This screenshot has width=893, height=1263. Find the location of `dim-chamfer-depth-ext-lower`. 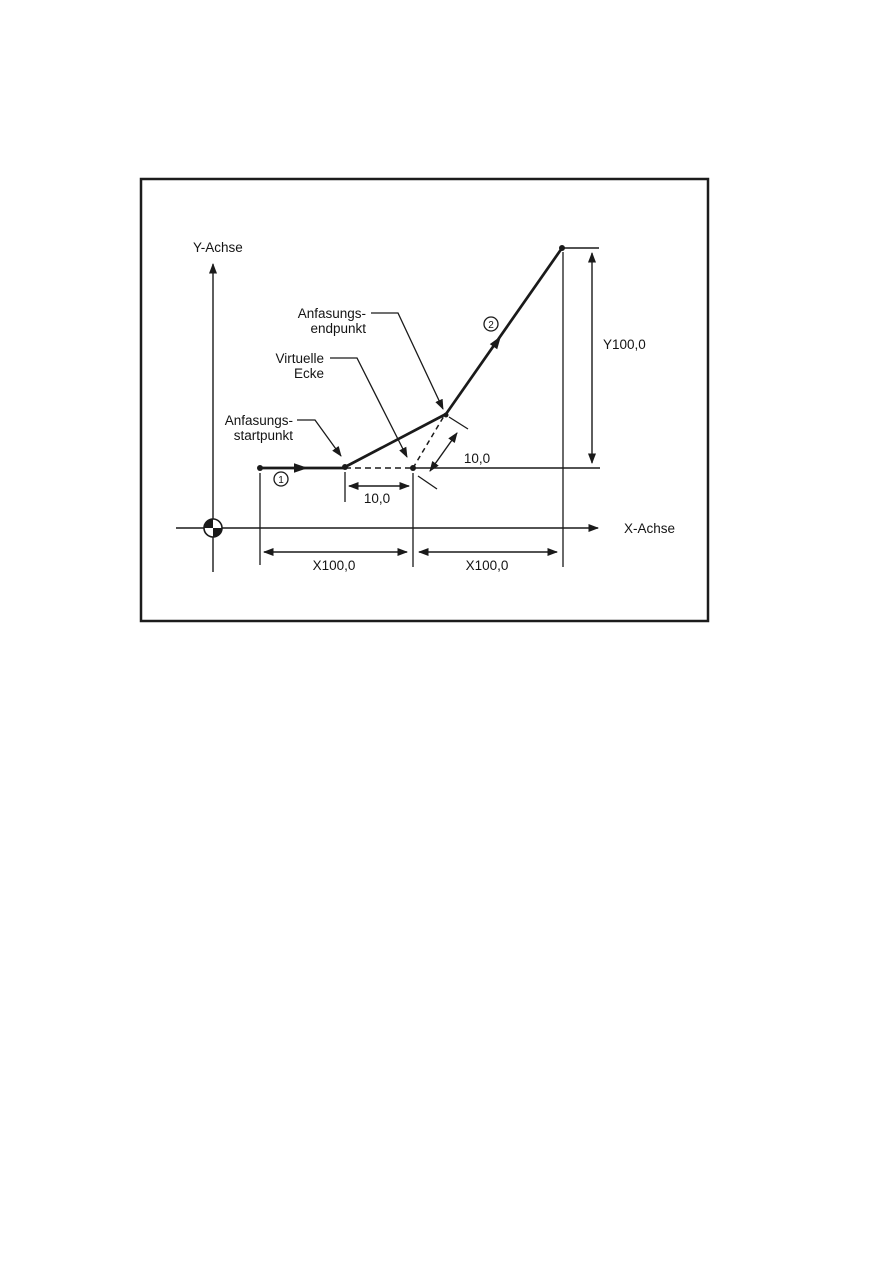

dim-chamfer-depth-ext-lower is located at coordinates (427, 482).